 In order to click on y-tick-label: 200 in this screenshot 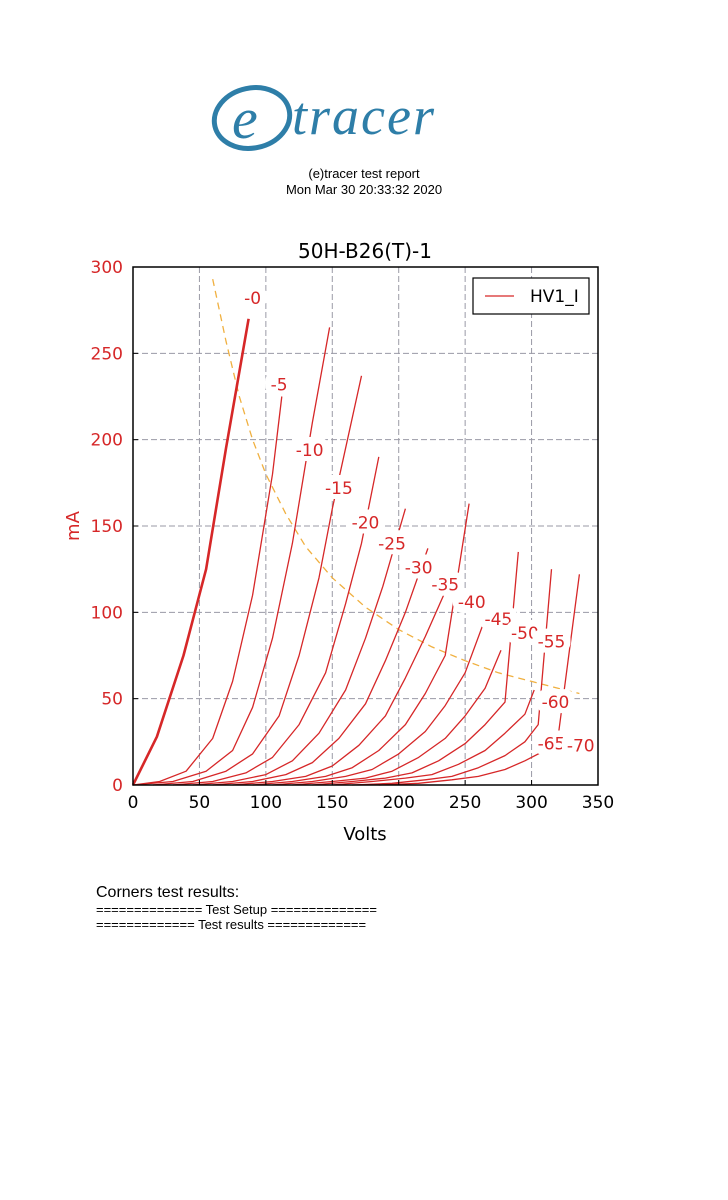, I will do `click(107, 441)`.